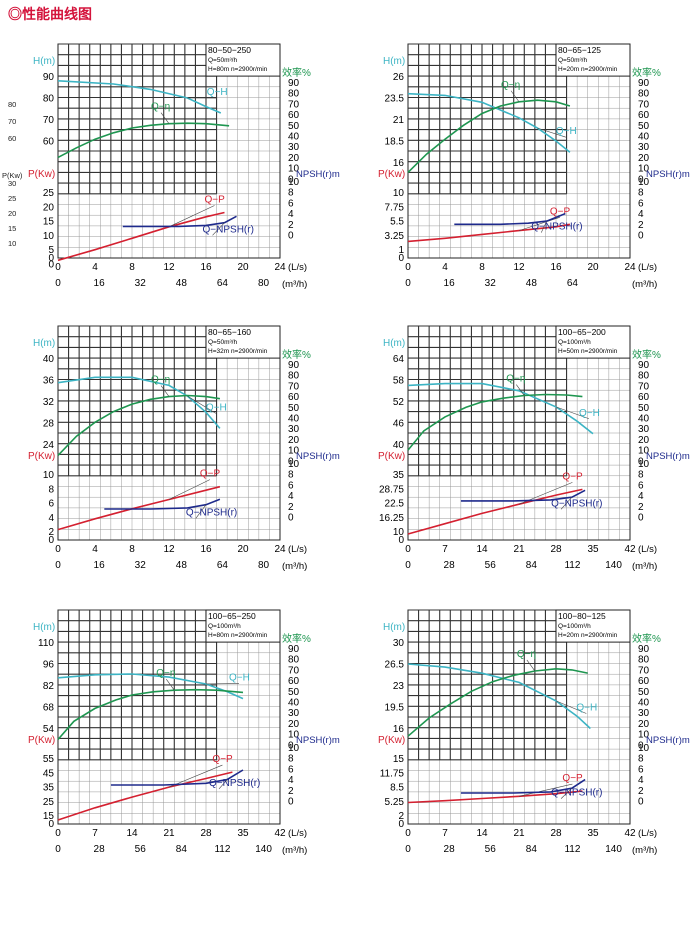 The width and height of the screenshot is (700, 938). What do you see at coordinates (280, 549) in the screenshot?
I see `ls-tick: 24` at bounding box center [280, 549].